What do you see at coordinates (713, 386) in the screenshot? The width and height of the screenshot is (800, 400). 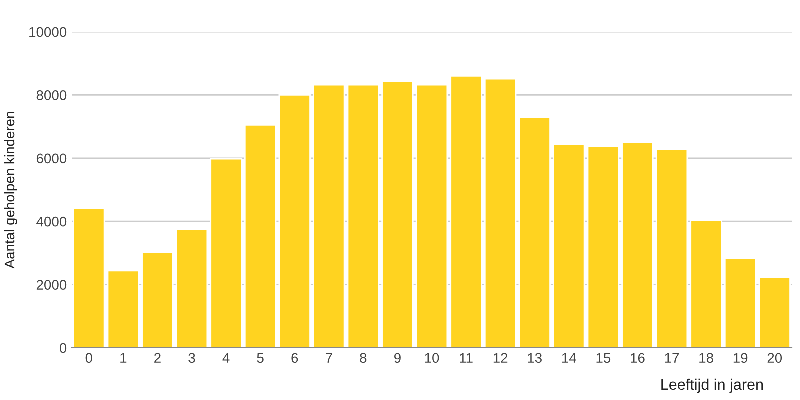 I see `x-axis-title: Leeftijd in jaren` at bounding box center [713, 386].